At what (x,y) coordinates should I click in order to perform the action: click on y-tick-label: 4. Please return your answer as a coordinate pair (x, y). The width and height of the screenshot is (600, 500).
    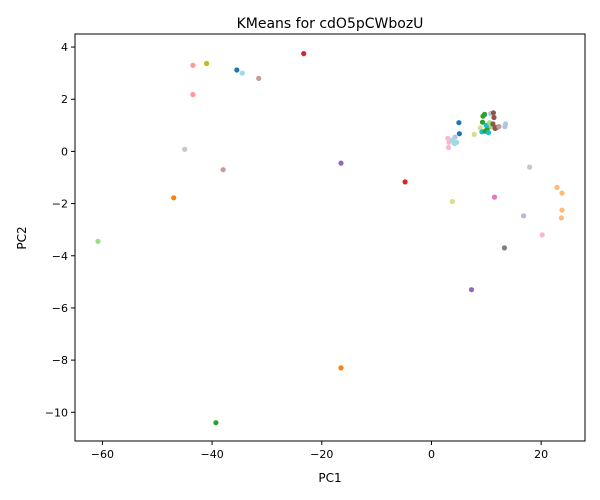
    Looking at the image, I should click on (64, 47).